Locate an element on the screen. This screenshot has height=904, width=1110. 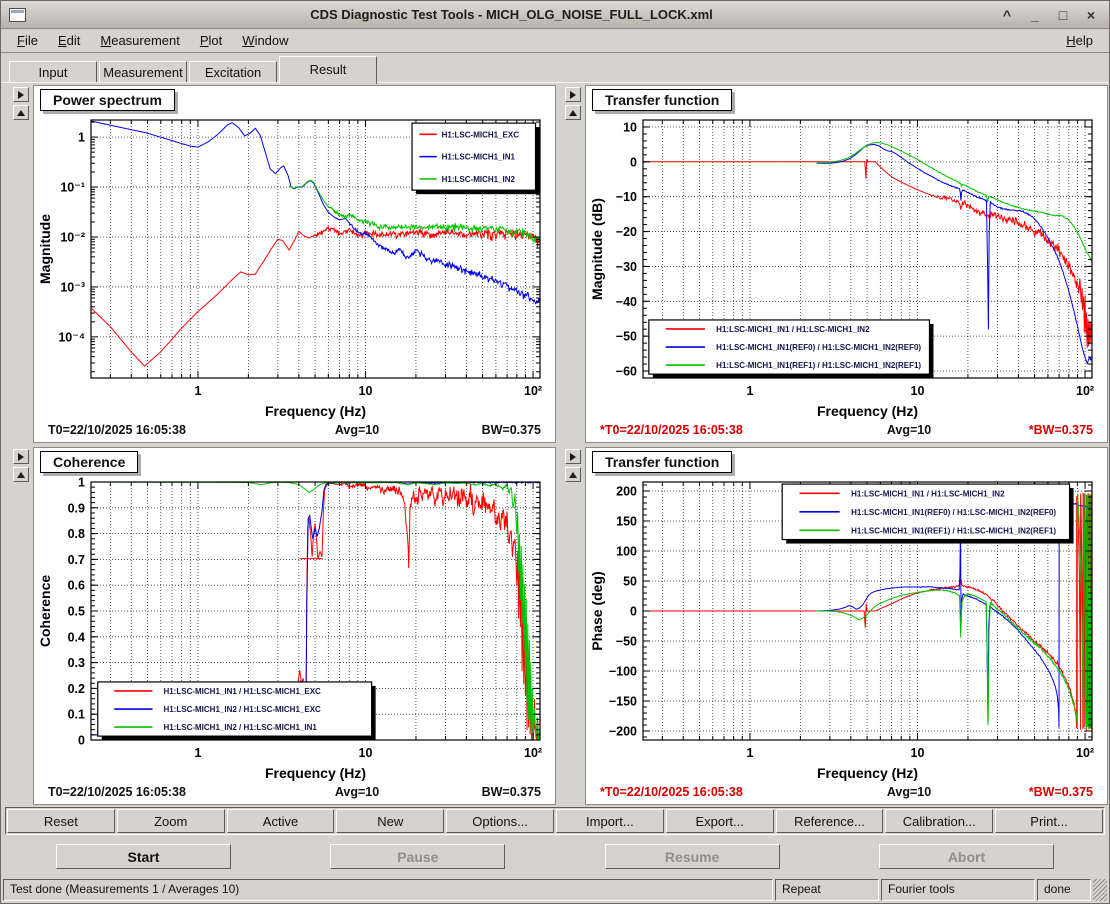
svg-text: 50 is located at coordinates (630, 582).